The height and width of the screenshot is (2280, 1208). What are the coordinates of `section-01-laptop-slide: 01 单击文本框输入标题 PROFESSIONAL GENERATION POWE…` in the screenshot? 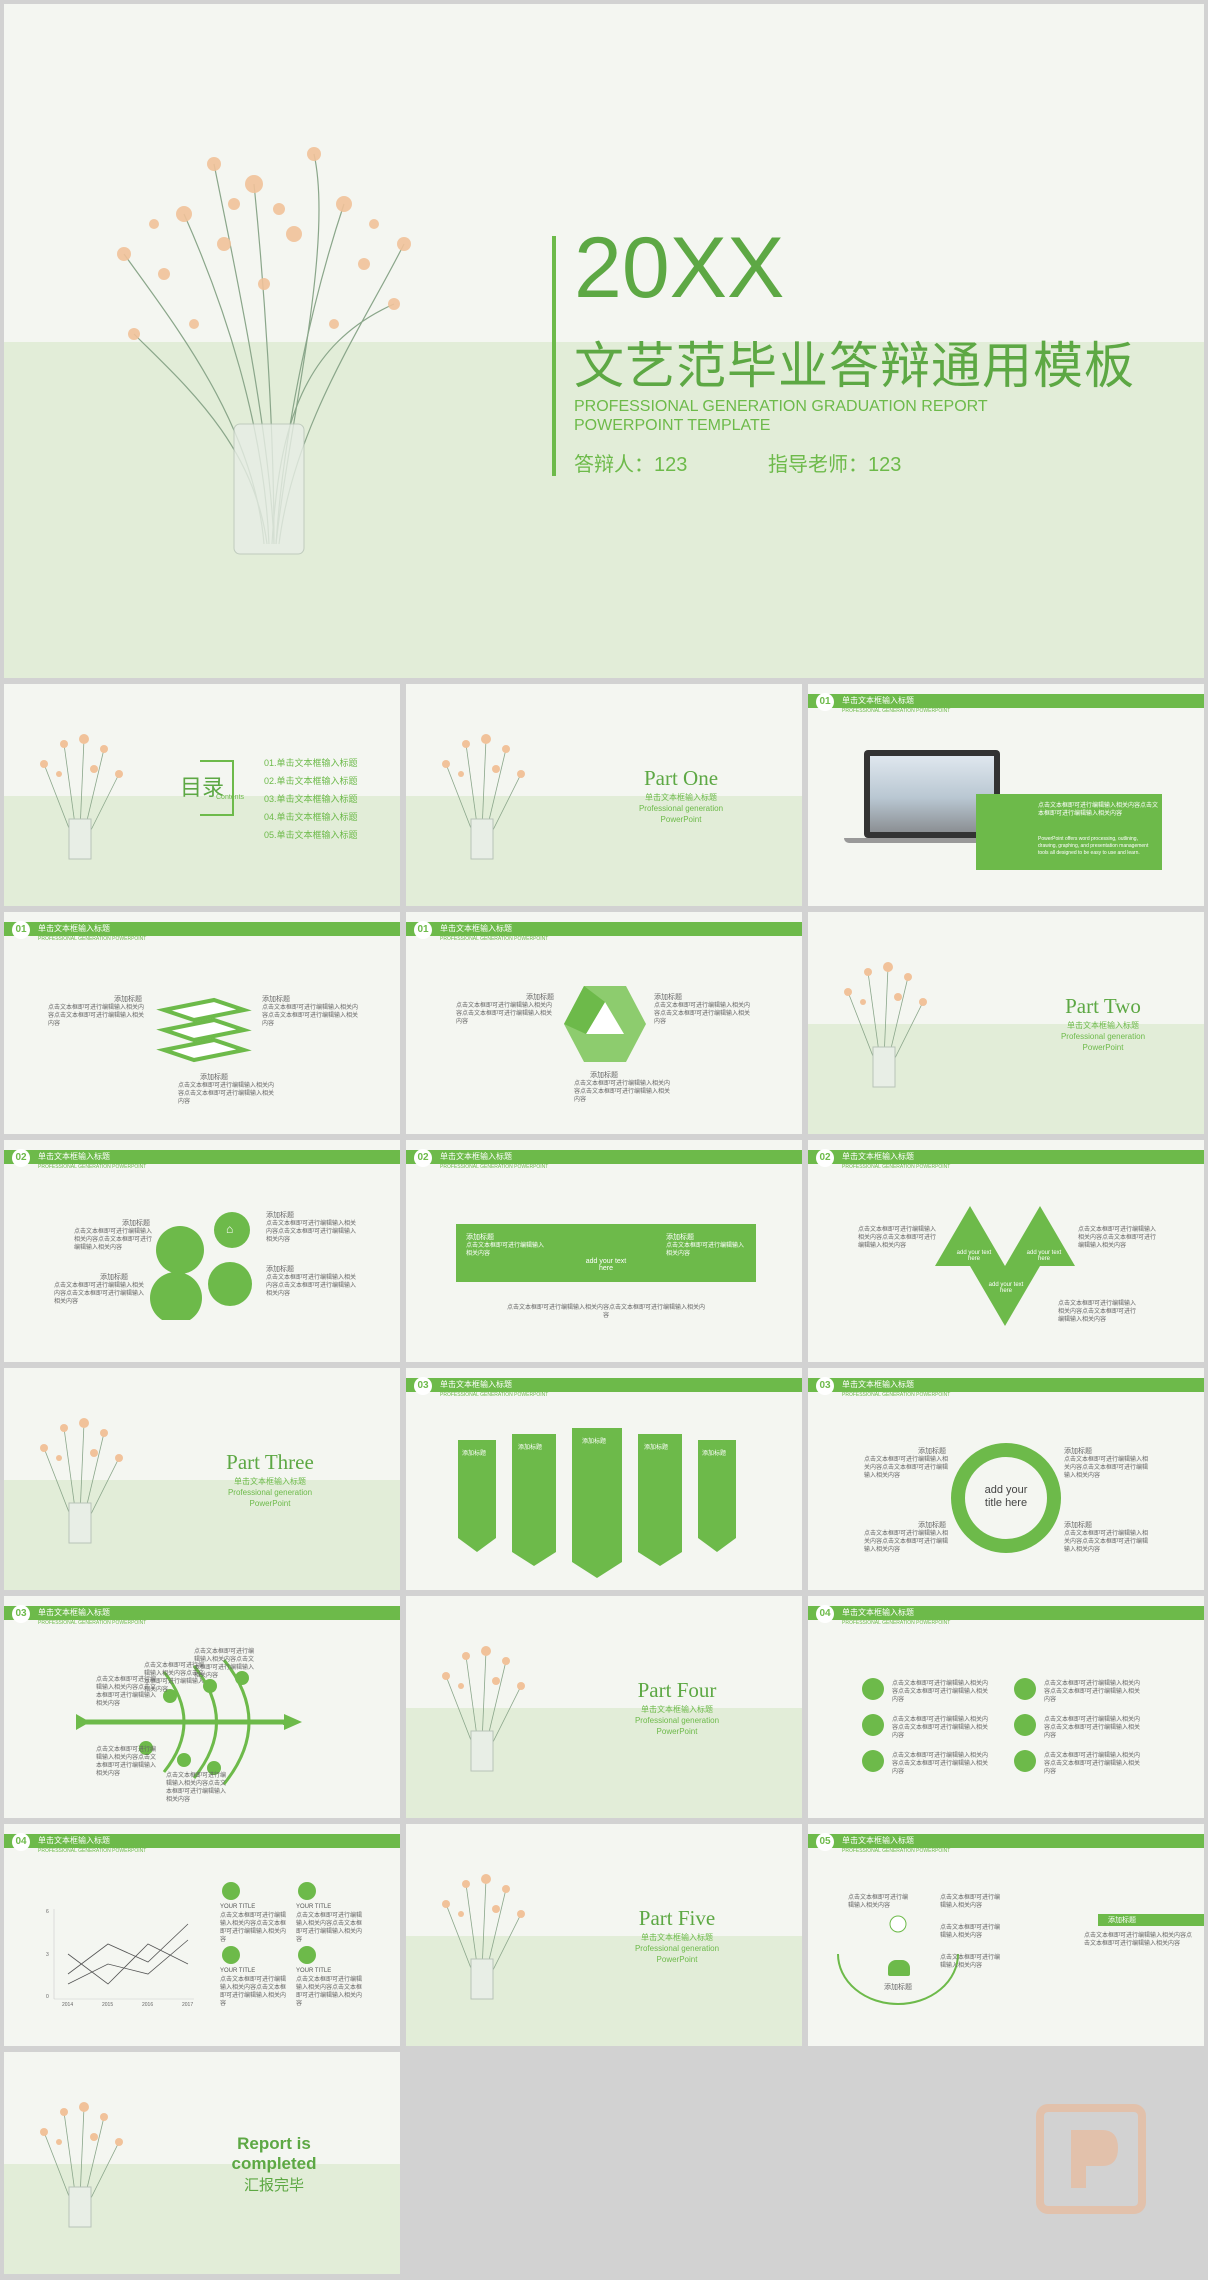 It's located at (1006, 795).